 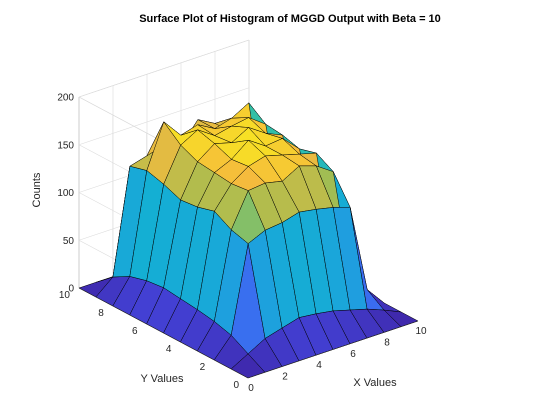 I want to click on z-axis-label: Counts, so click(x=37, y=189).